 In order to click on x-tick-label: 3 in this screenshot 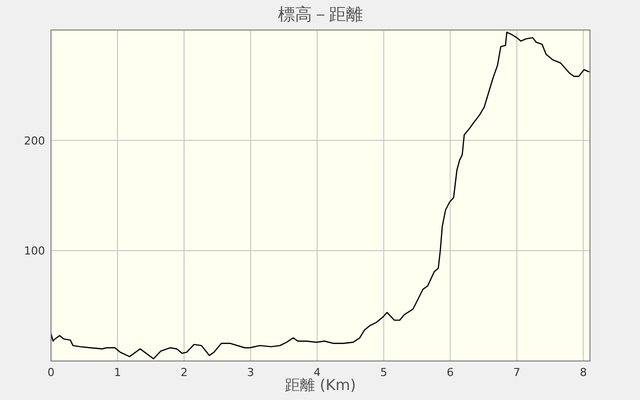, I will do `click(250, 372)`.